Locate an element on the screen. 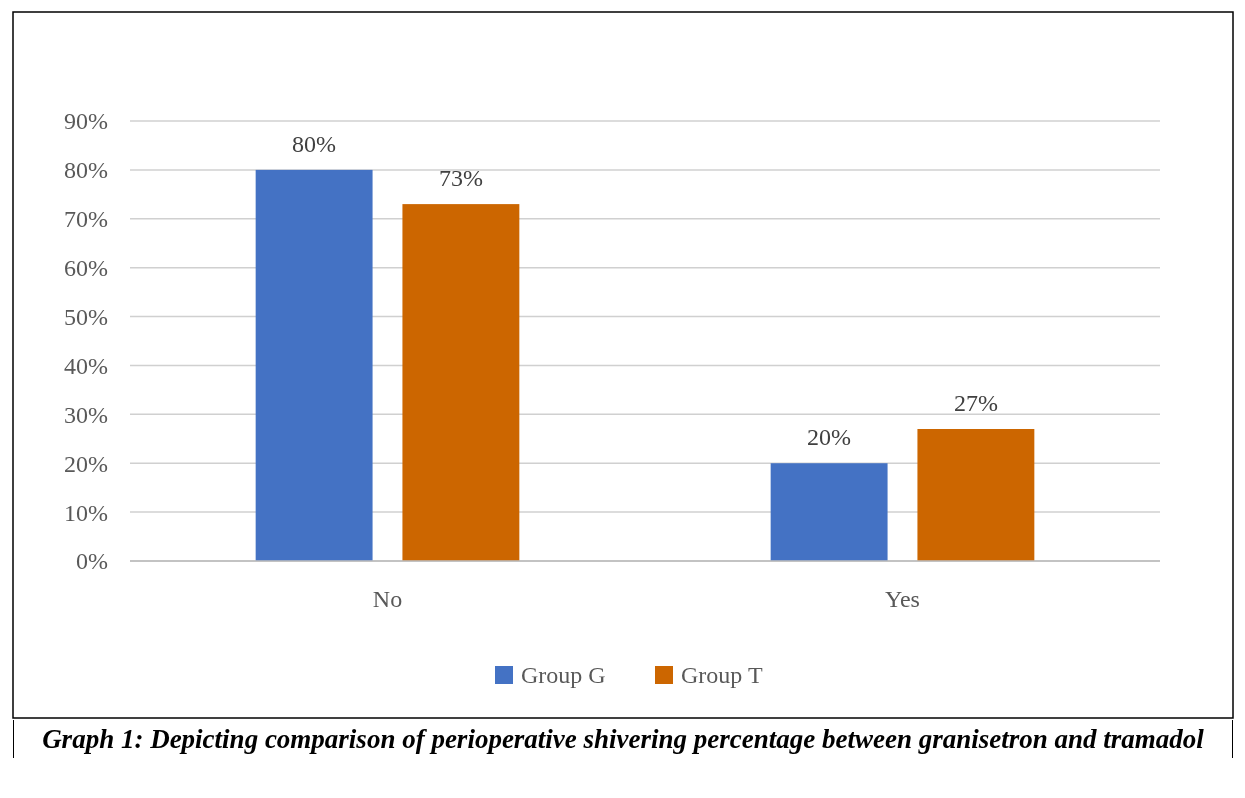 This screenshot has height=798, width=1245. y-tick-label: 30% is located at coordinates (86, 414).